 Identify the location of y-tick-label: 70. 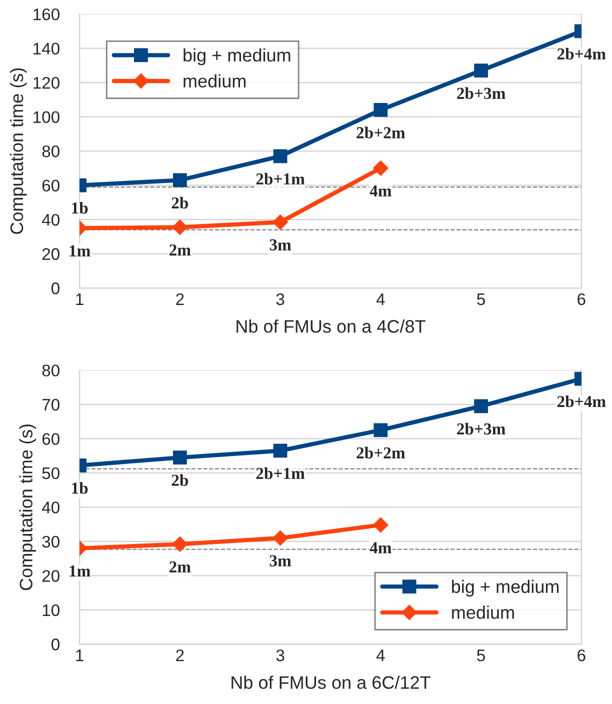
(51, 404).